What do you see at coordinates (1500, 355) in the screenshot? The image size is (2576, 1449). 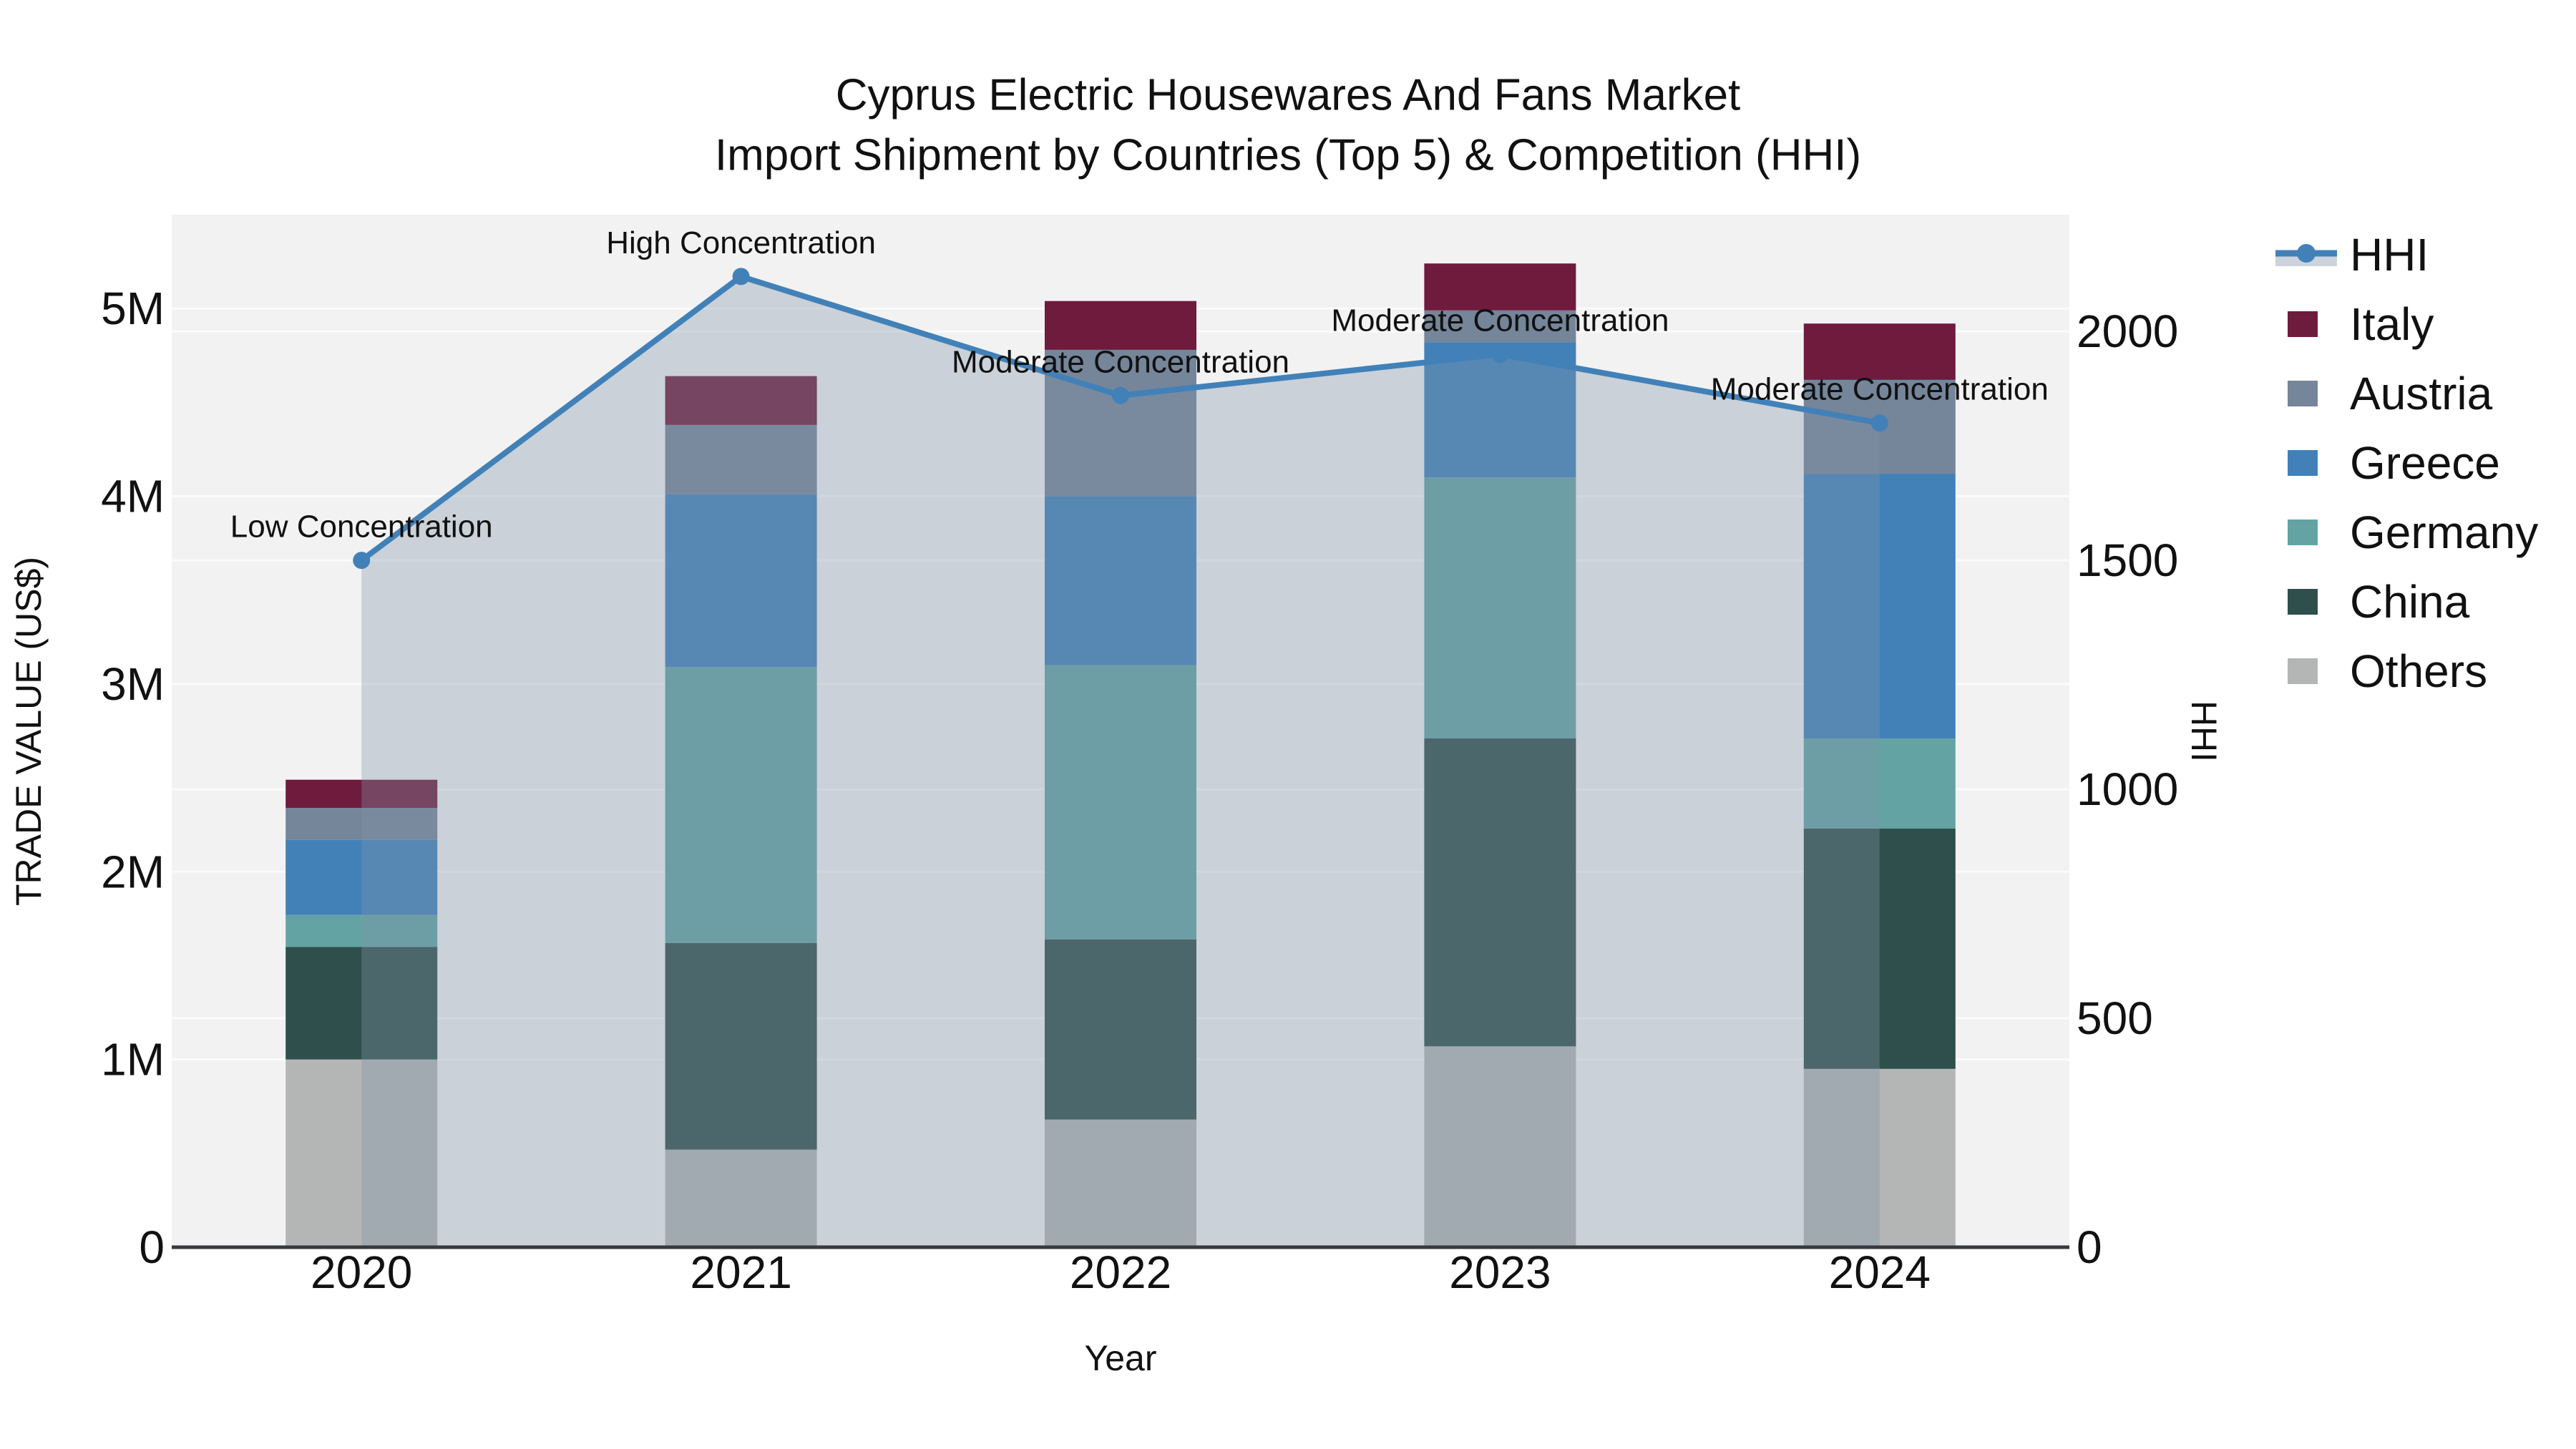 I see `hhi-marker-2023` at bounding box center [1500, 355].